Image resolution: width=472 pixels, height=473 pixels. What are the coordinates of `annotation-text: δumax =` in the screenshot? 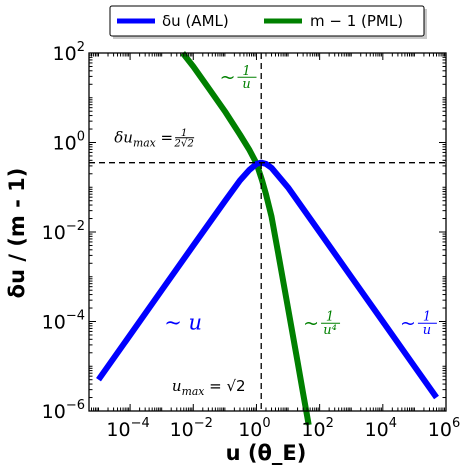 It's located at (143, 139).